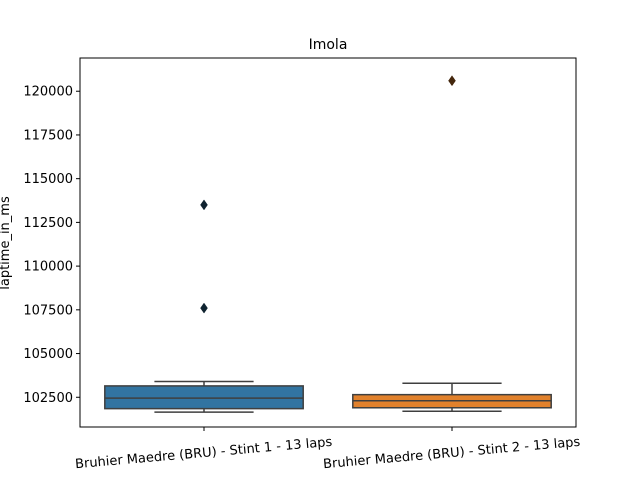 This screenshot has width=640, height=480. Describe the element at coordinates (48, 135) in the screenshot. I see `y-tick-label: 117500` at that location.